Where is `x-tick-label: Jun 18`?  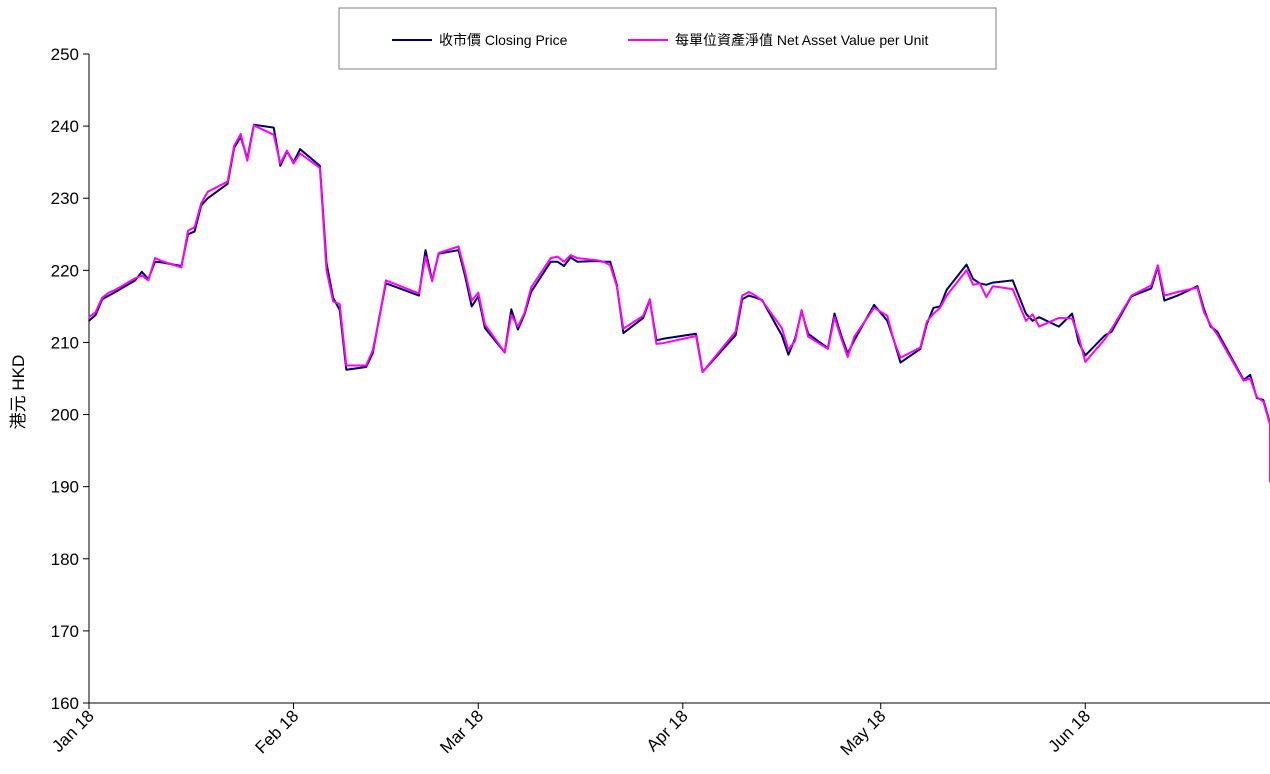 x-tick-label: Jun 18 is located at coordinates (1070, 731).